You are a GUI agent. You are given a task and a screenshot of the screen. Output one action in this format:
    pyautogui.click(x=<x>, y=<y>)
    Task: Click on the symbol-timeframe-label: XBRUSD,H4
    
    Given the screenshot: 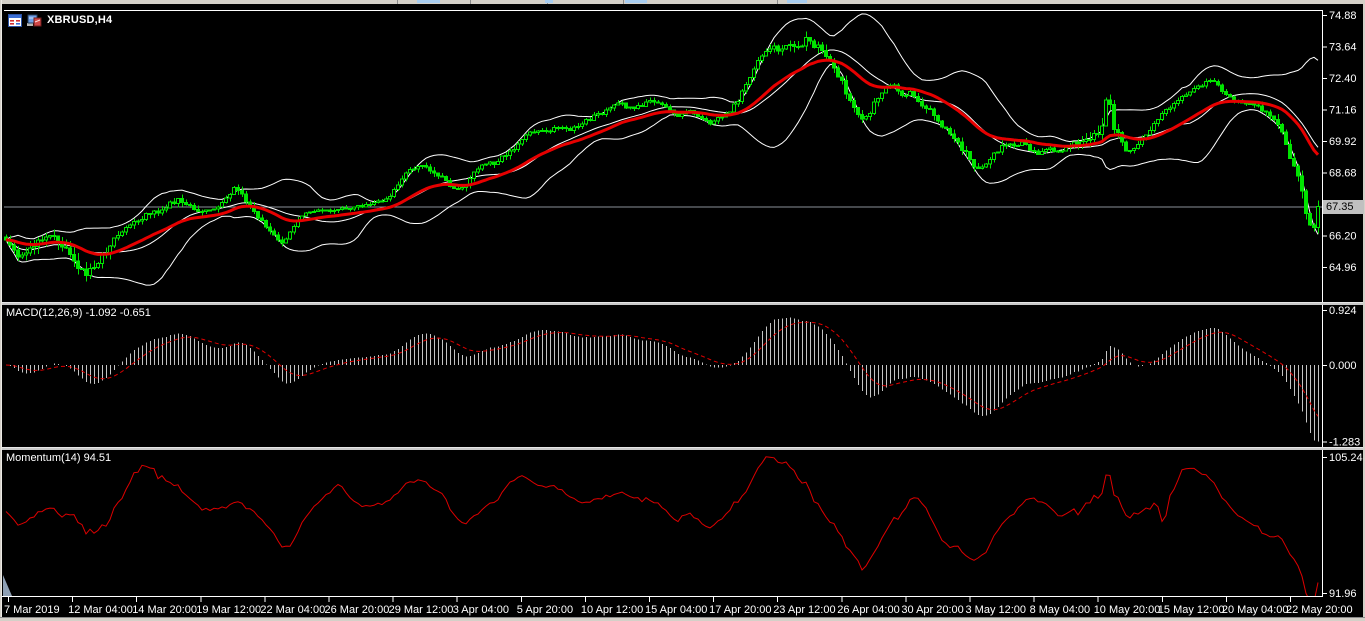 What is the action you would take?
    pyautogui.click(x=80, y=20)
    